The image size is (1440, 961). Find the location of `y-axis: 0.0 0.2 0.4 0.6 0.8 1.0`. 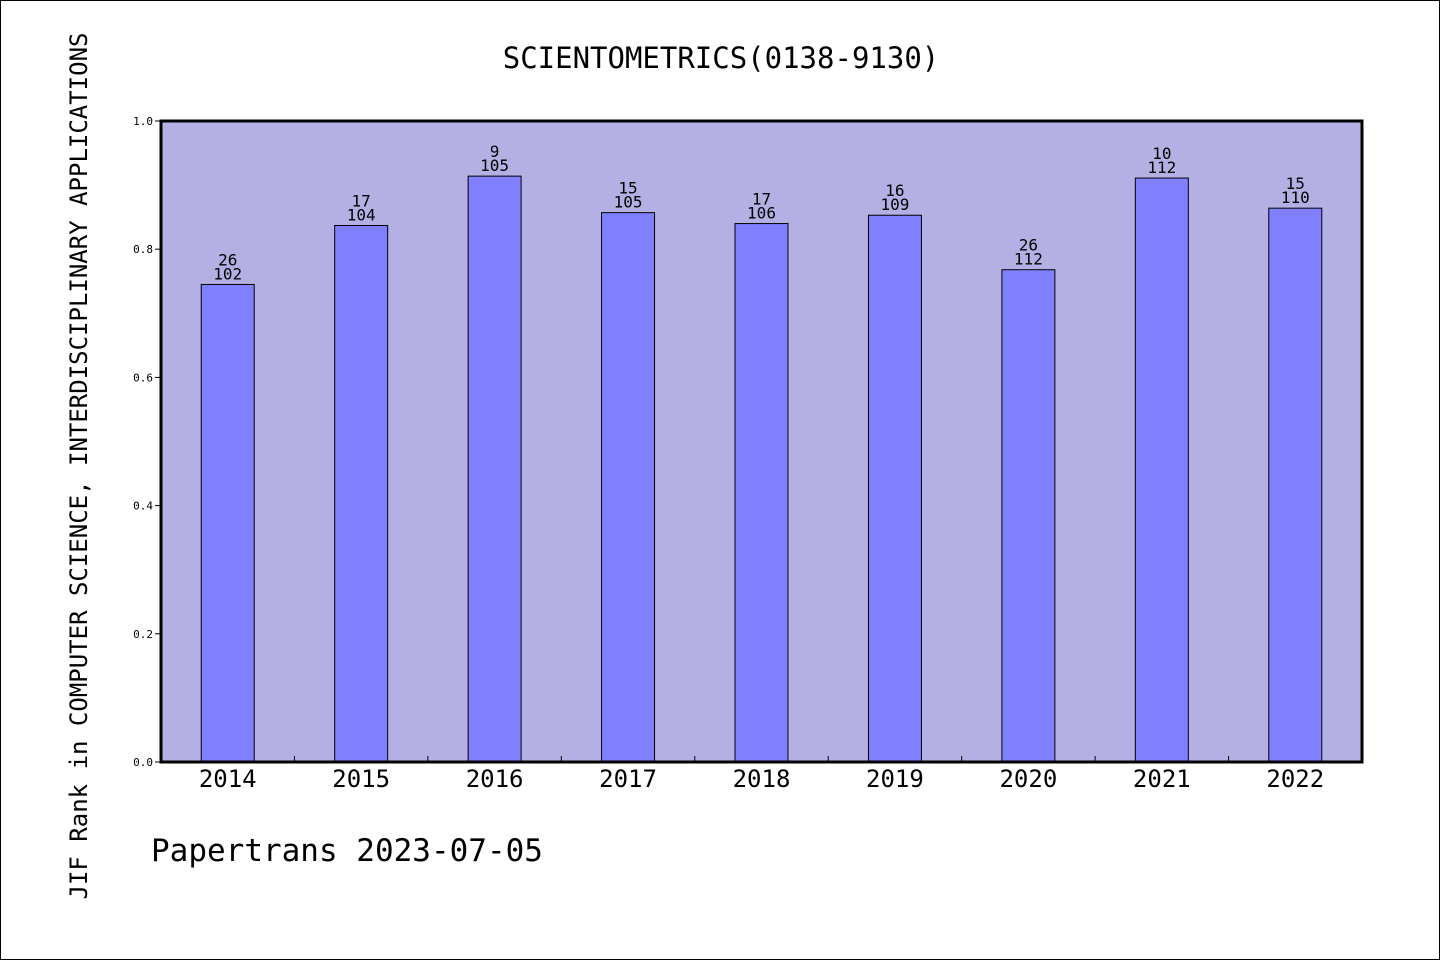

y-axis: 0.0 0.2 0.4 0.6 0.8 1.0 is located at coordinates (147, 442).